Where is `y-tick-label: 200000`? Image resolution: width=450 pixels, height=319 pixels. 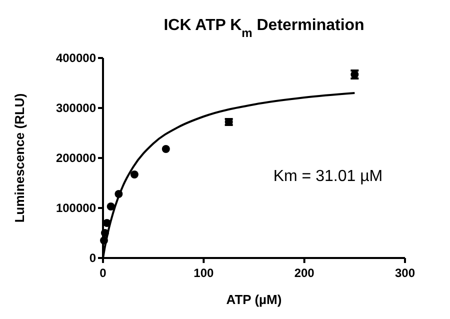 y-tick-label: 200000 is located at coordinates (76, 158).